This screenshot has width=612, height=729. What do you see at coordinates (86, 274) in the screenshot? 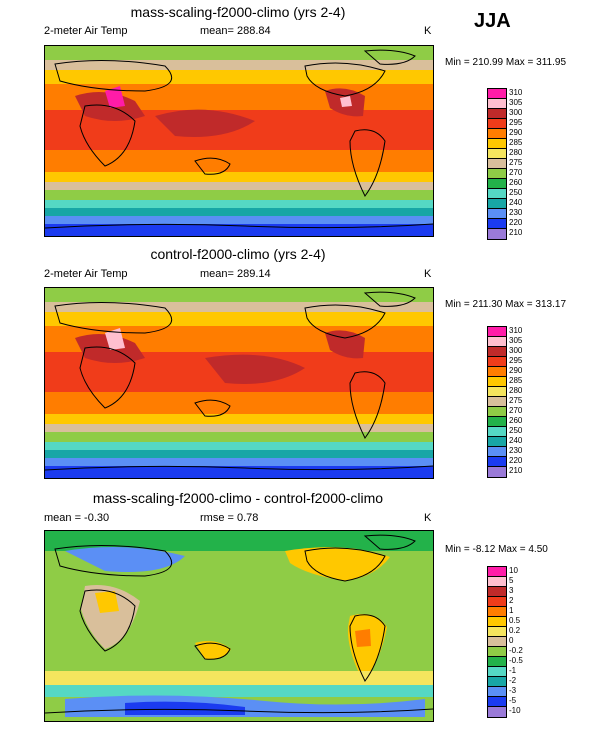
I see `panel-2-variable-label: 2-meter Air Temp` at bounding box center [86, 274].